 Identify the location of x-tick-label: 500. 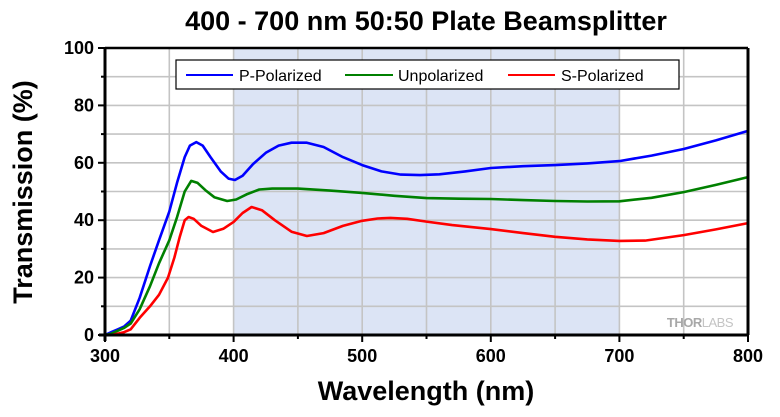
(362, 356).